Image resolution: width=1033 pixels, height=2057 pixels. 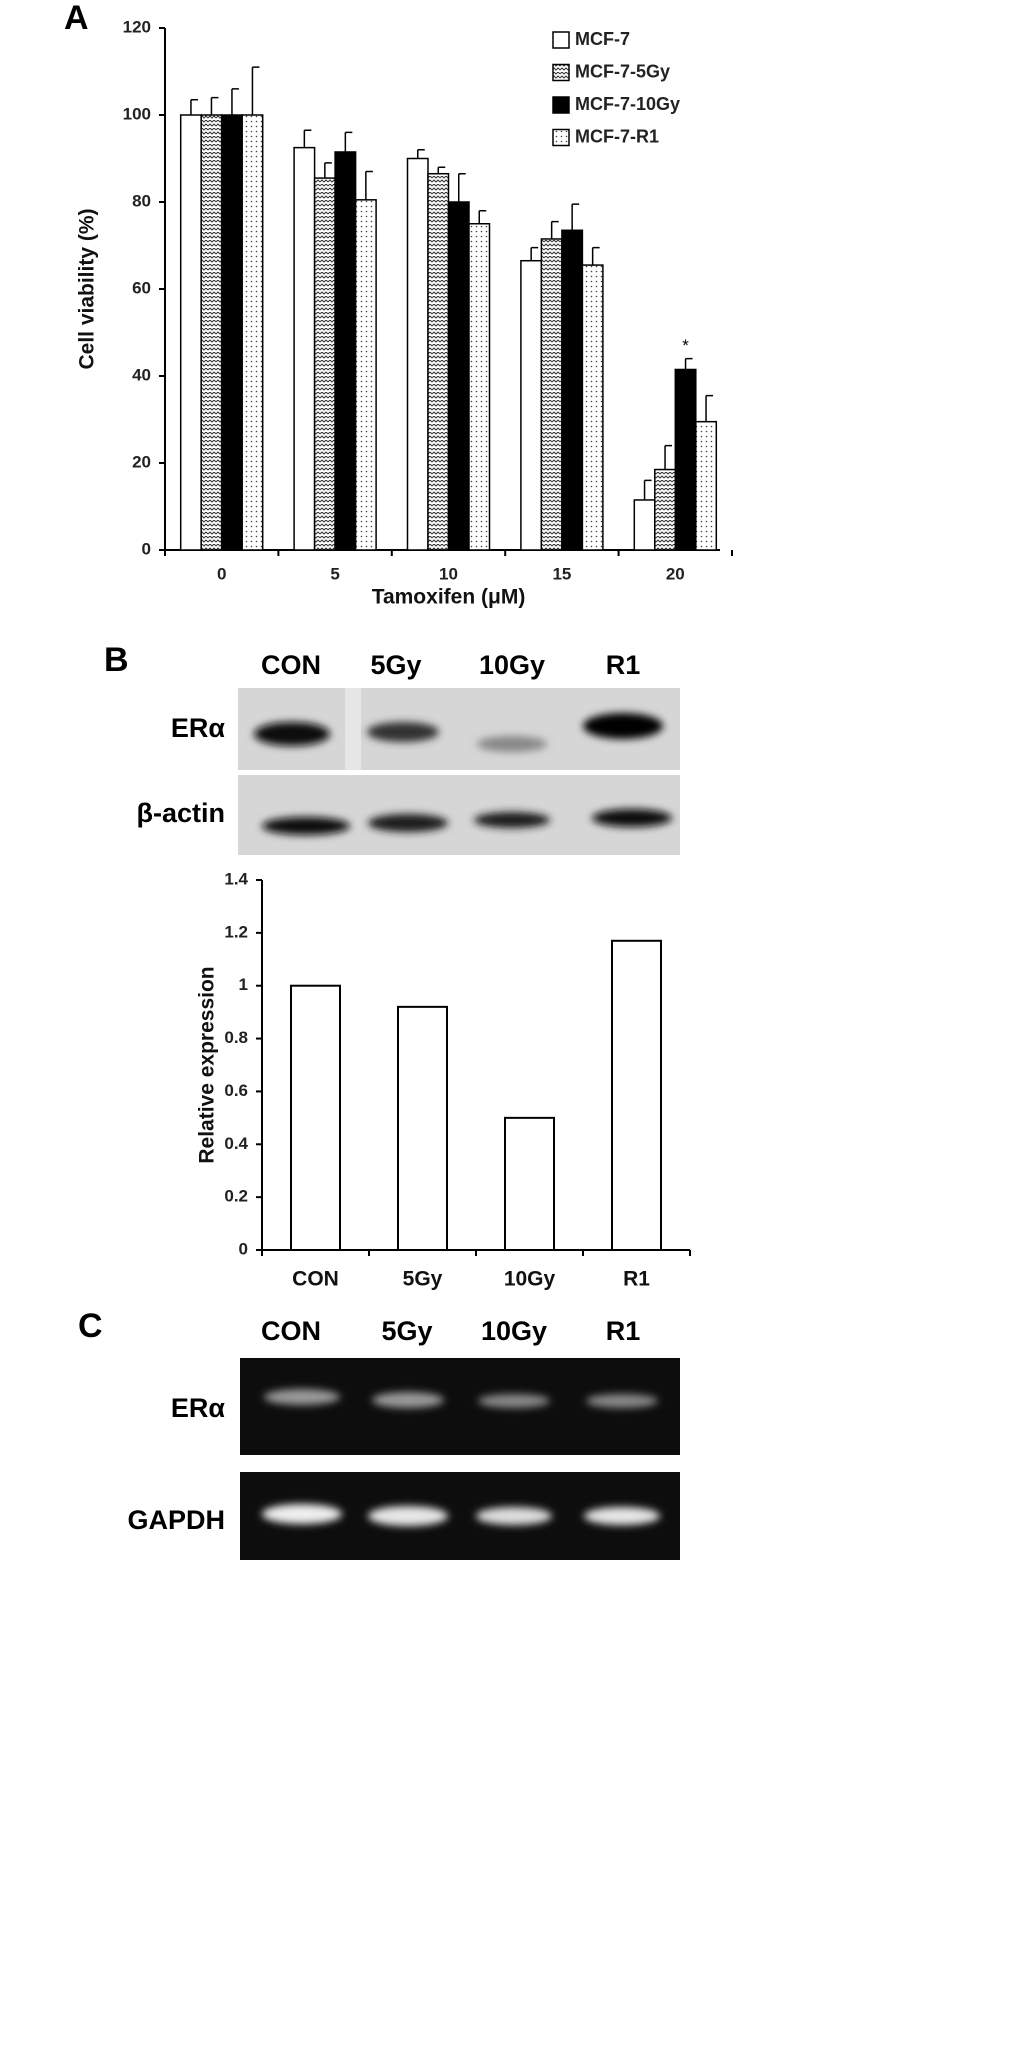 What do you see at coordinates (675, 573) in the screenshot?
I see `x-tick-label: 20` at bounding box center [675, 573].